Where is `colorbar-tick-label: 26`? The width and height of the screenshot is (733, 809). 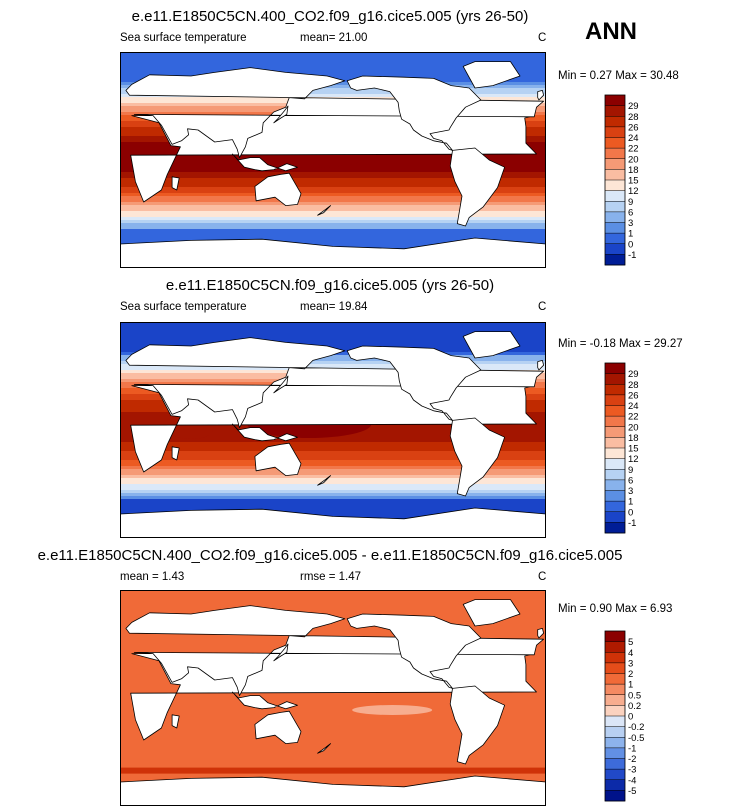
colorbar-tick-label: 26 is located at coordinates (633, 127).